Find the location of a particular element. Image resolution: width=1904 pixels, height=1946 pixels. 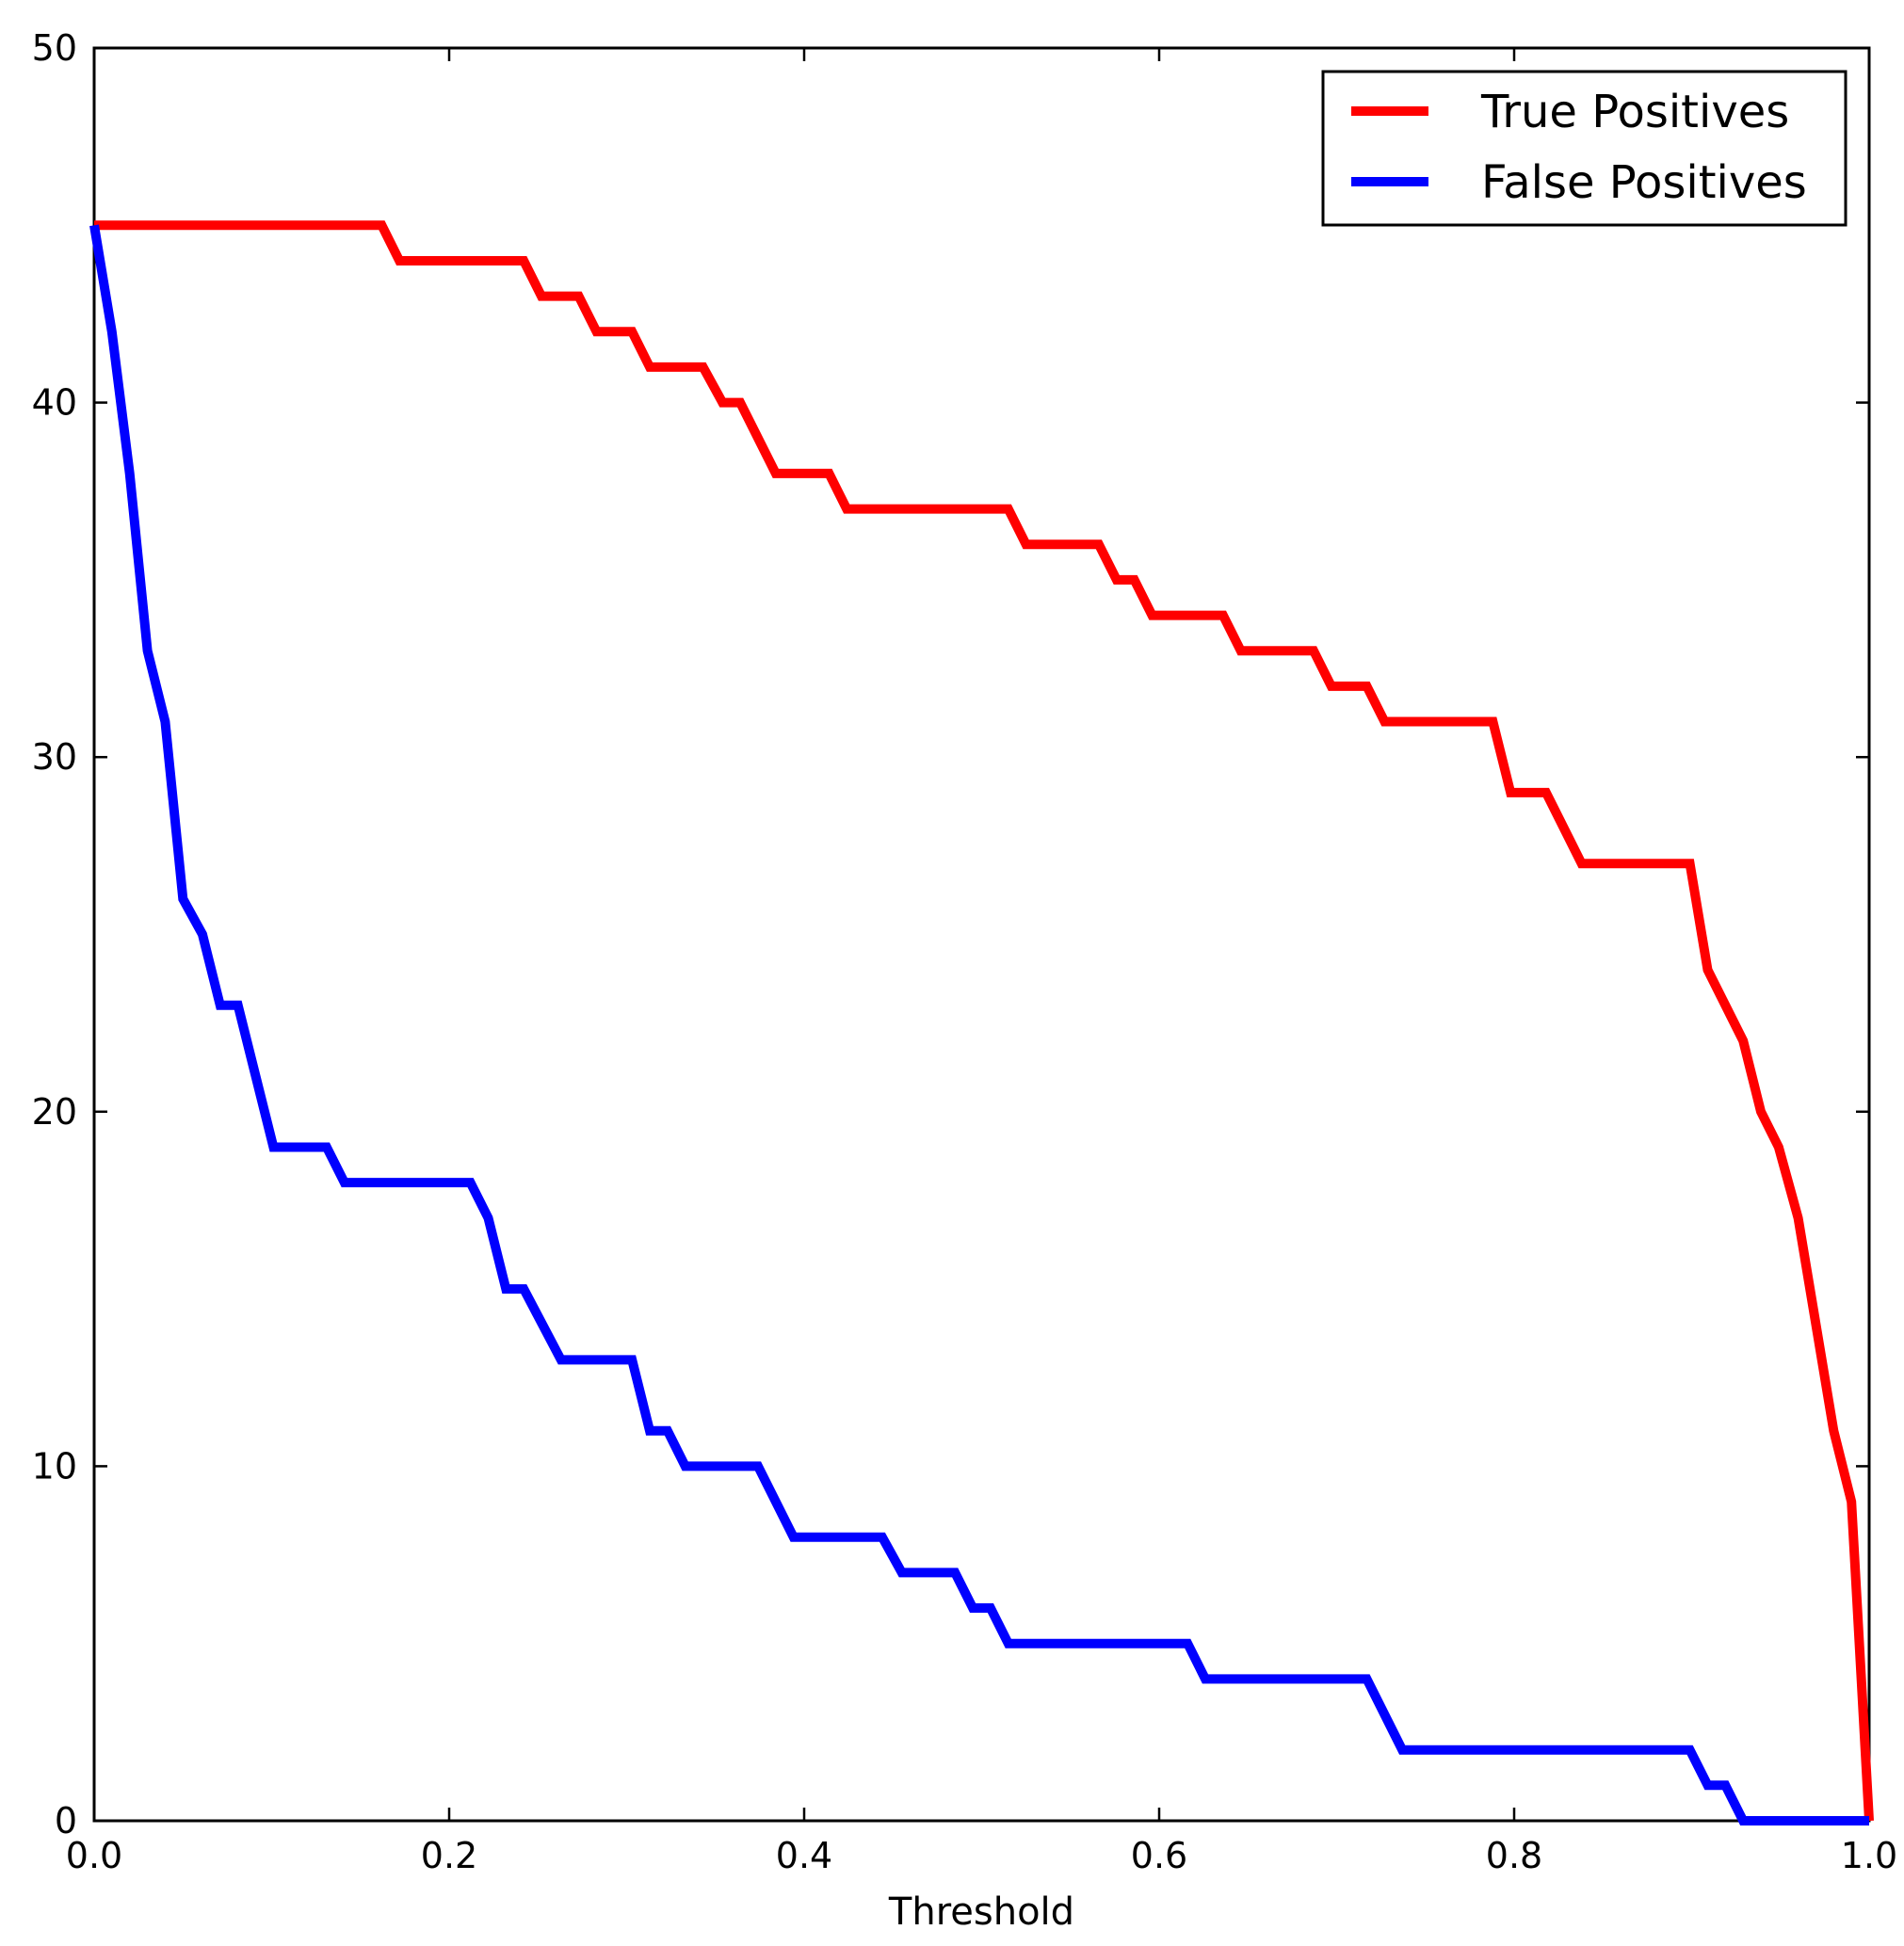

x-tick-label: 0.6 is located at coordinates (1159, 1855).